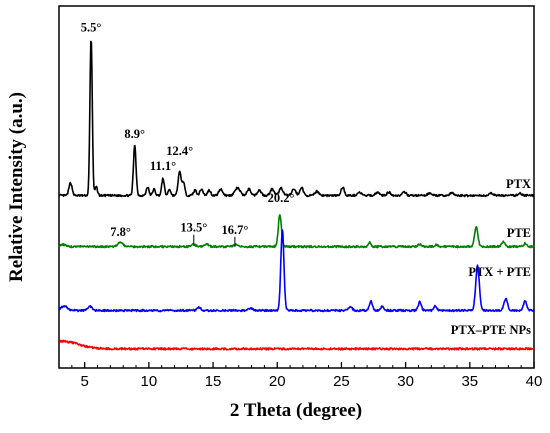  I want to click on x-tick-label: 20, so click(277, 381).